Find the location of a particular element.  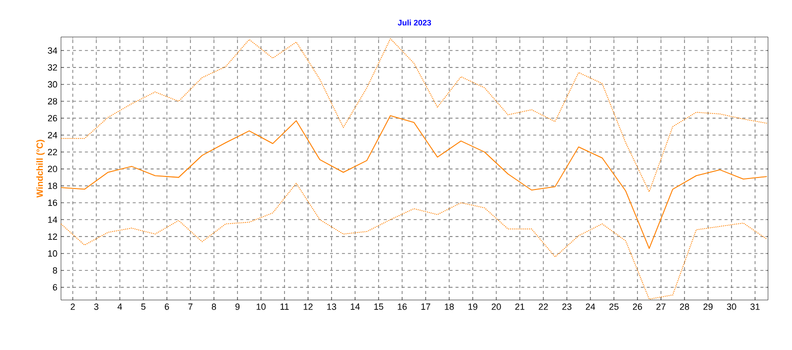

x-tick-label: 25 is located at coordinates (614, 307).